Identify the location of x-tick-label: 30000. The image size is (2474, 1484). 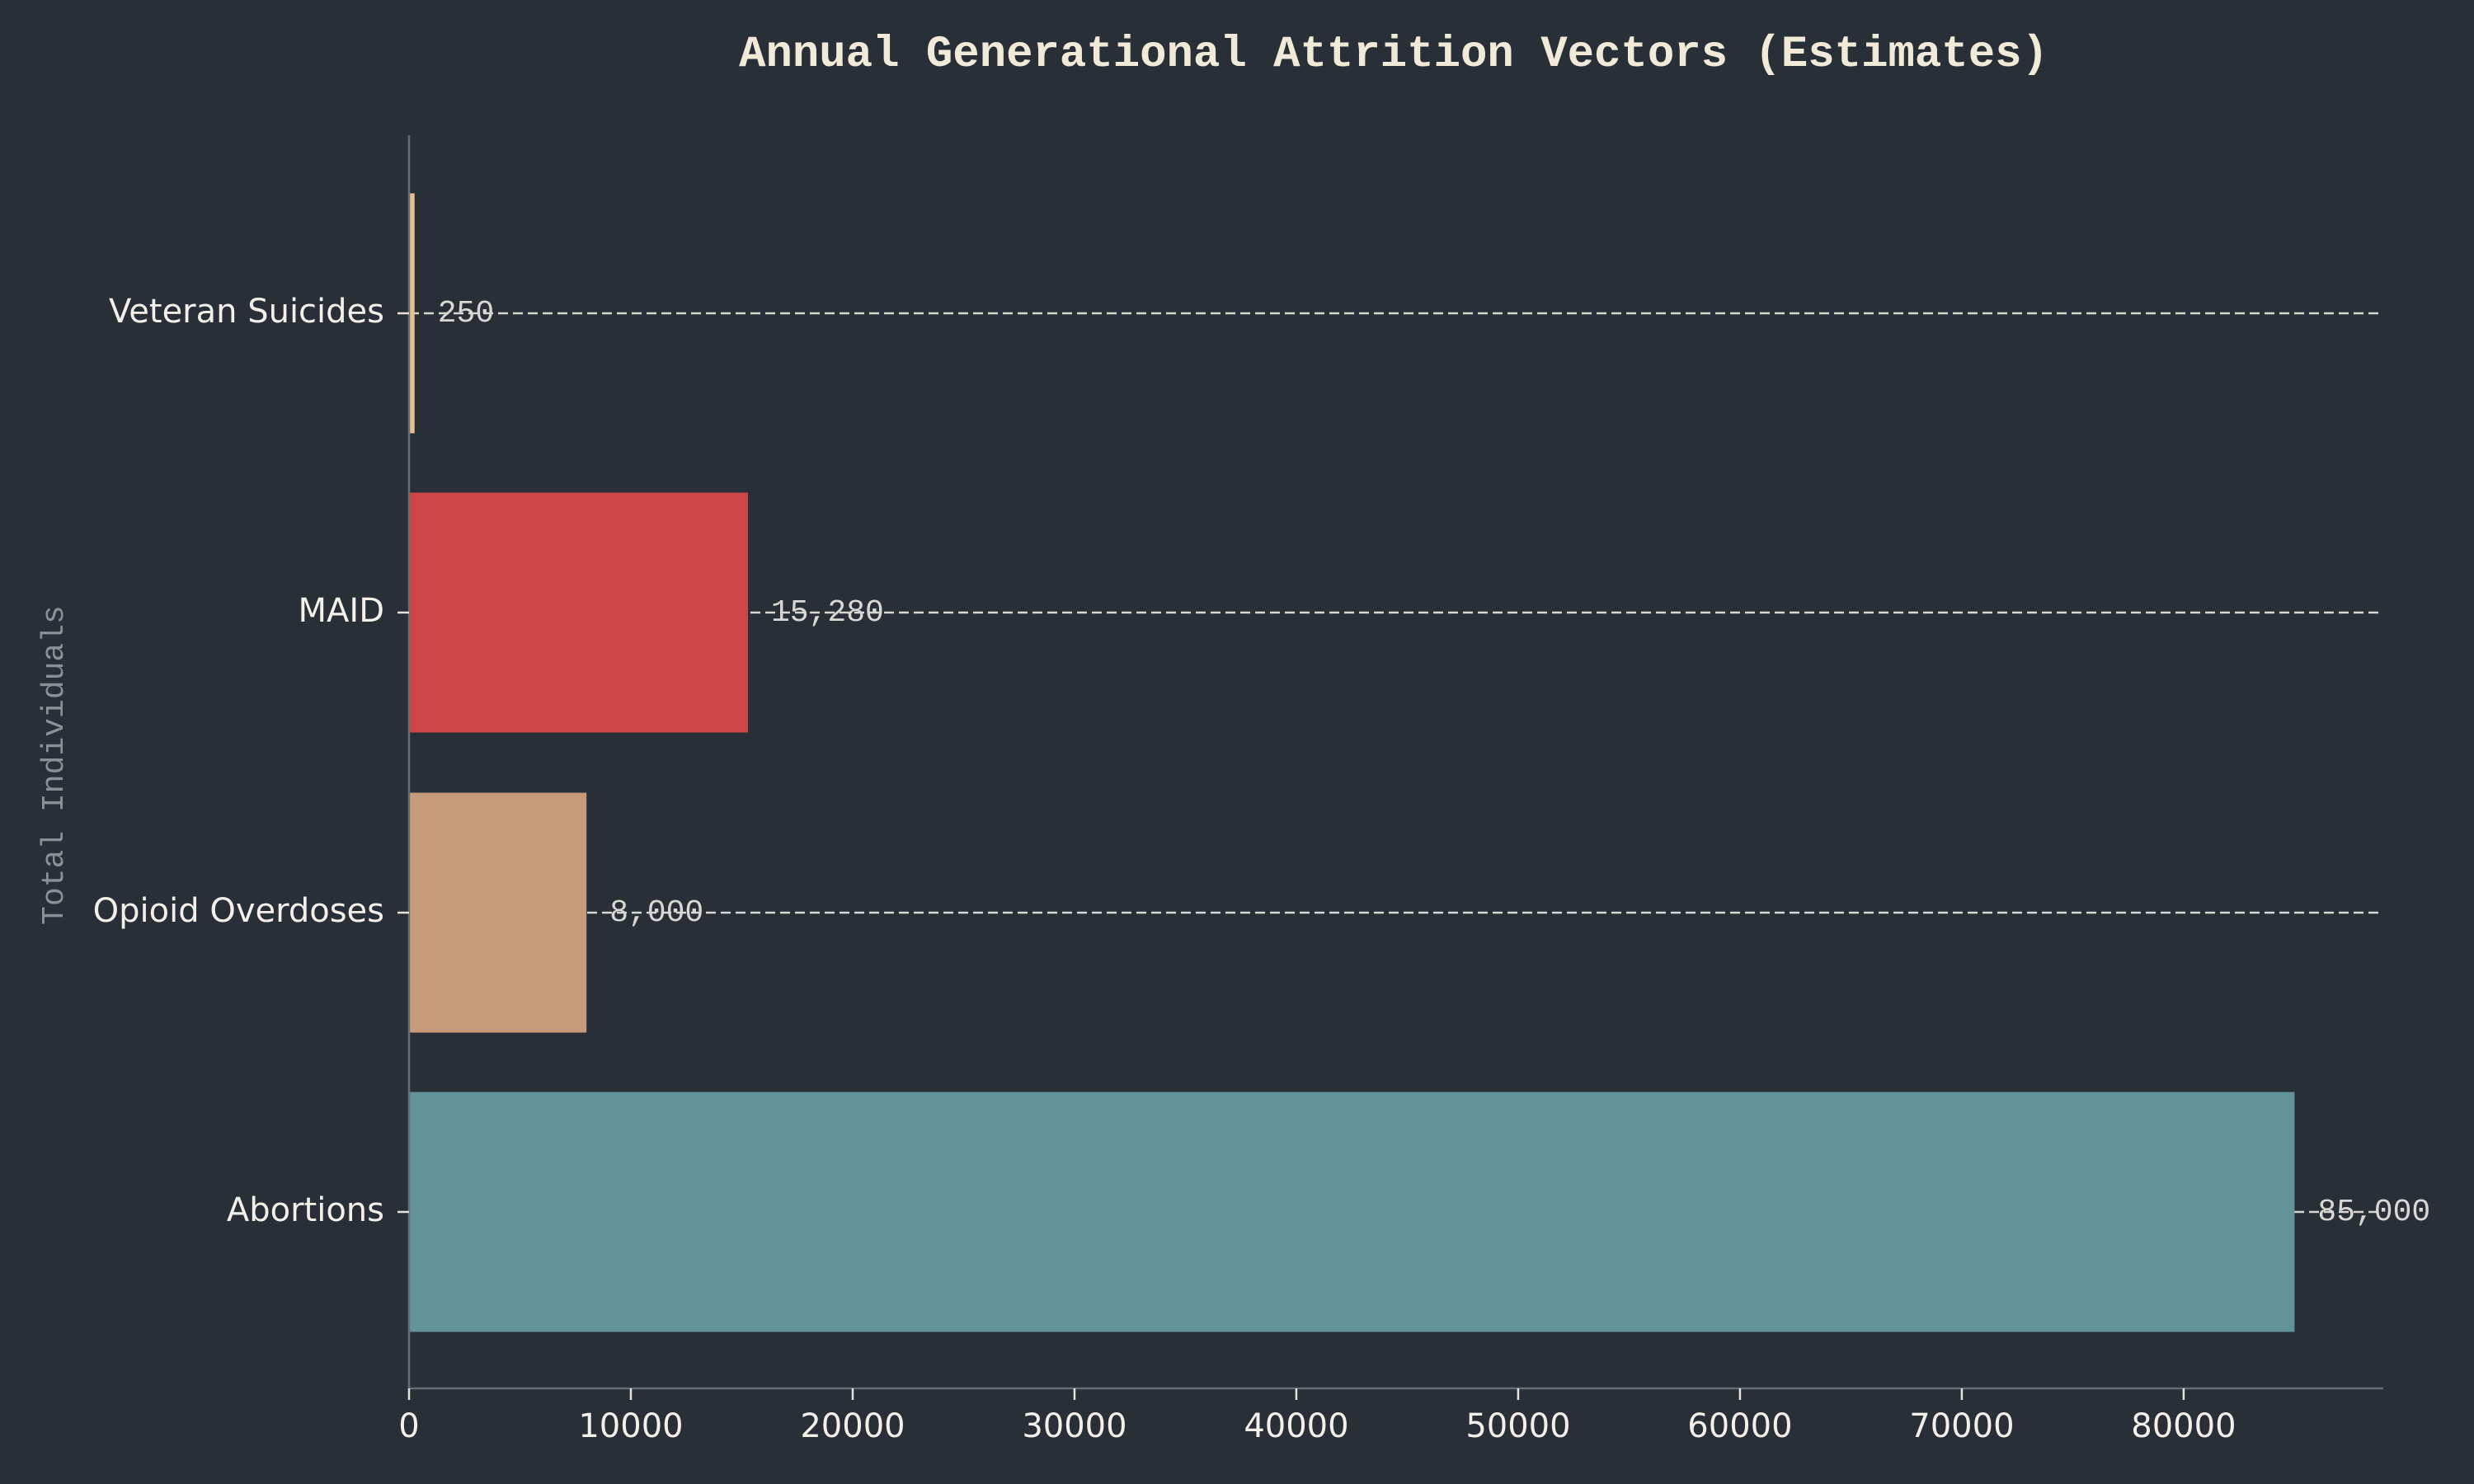
(1074, 1426).